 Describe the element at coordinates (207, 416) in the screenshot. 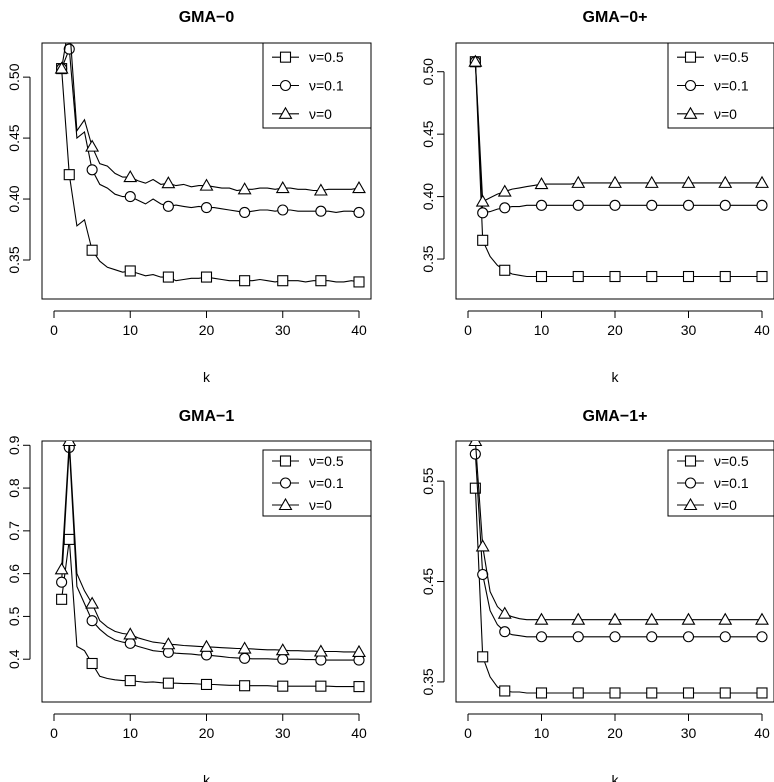

I see `panel-title: GMA−1` at that location.